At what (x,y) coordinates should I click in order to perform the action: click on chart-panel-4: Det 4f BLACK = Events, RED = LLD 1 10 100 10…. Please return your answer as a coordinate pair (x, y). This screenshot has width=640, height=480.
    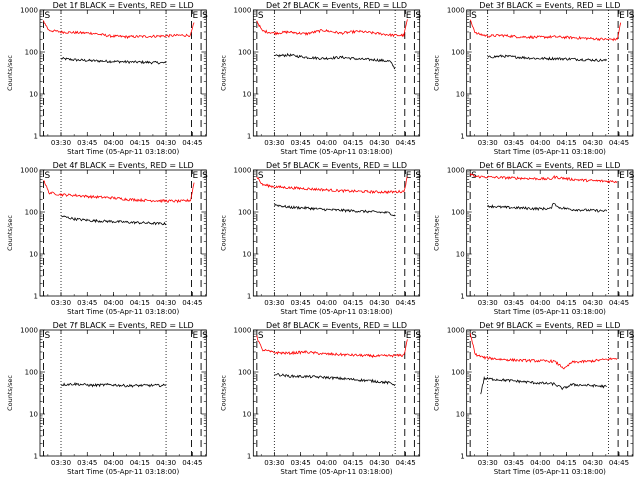
    Looking at the image, I should click on (107, 238).